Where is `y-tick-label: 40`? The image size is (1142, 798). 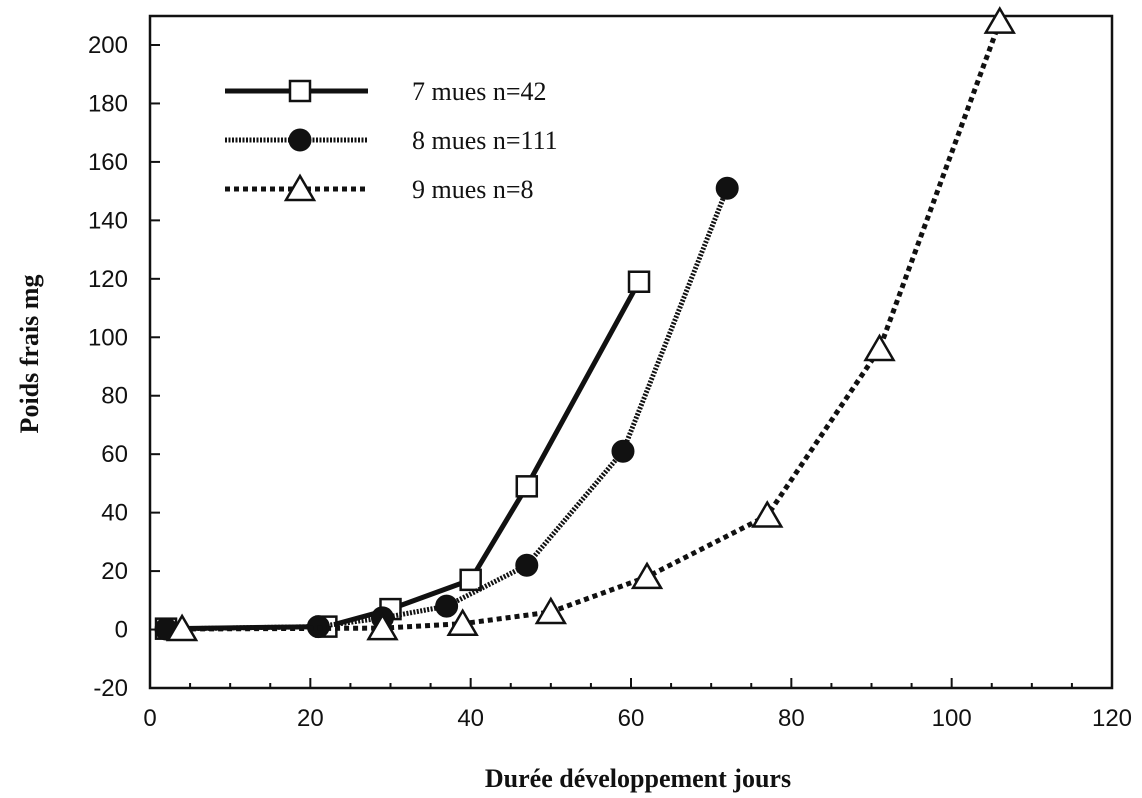 y-tick-label: 40 is located at coordinates (114, 513).